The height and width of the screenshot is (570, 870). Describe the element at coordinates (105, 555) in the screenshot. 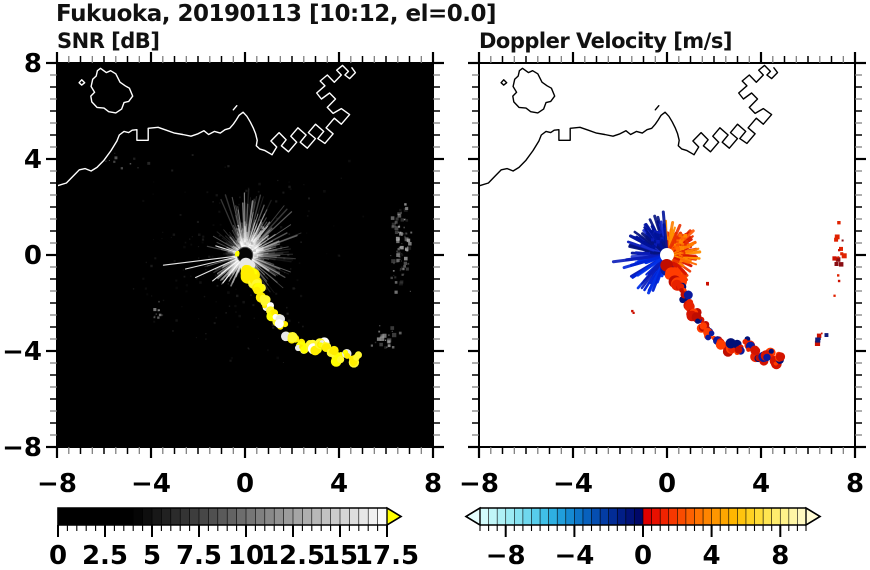

I see `colorbar-tick-label: 2.5` at that location.